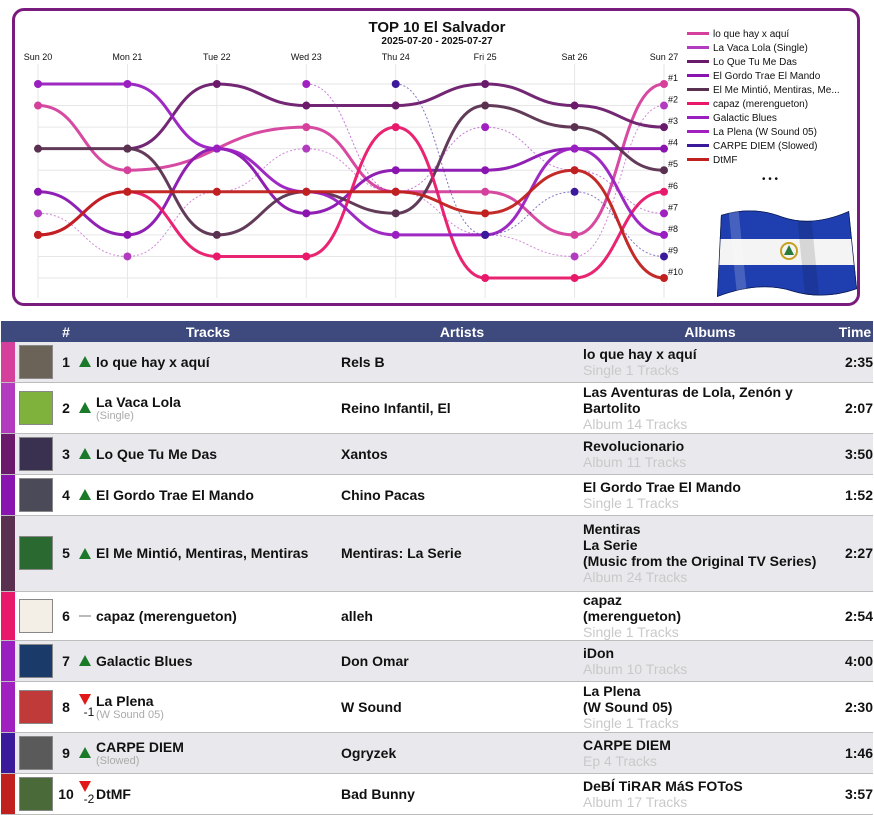 The width and height of the screenshot is (874, 815). I want to click on track-name: capaz (merengueton), so click(166, 615).